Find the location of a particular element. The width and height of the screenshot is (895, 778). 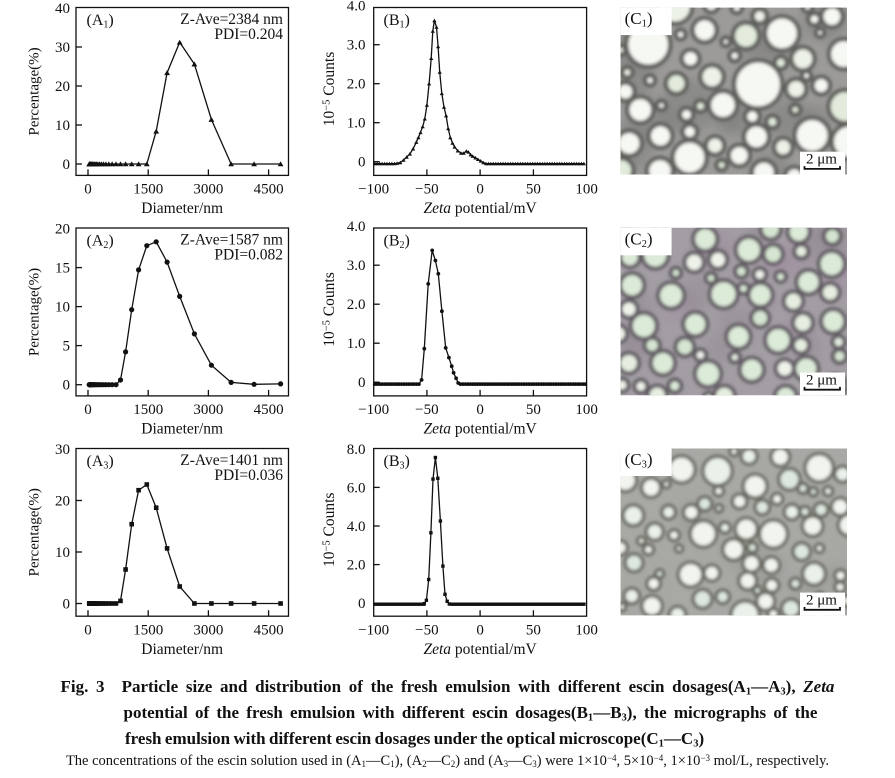

svg-text: 40 is located at coordinates (62, 9).